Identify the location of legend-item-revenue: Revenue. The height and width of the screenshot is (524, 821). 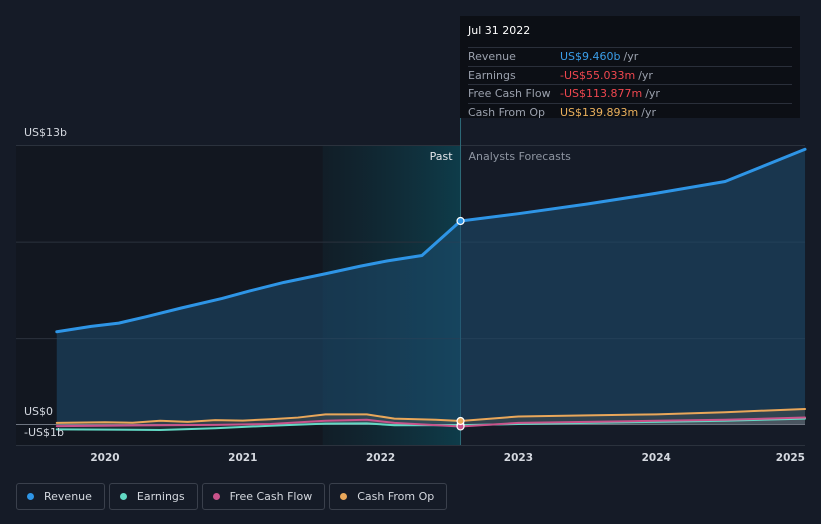
(60, 496).